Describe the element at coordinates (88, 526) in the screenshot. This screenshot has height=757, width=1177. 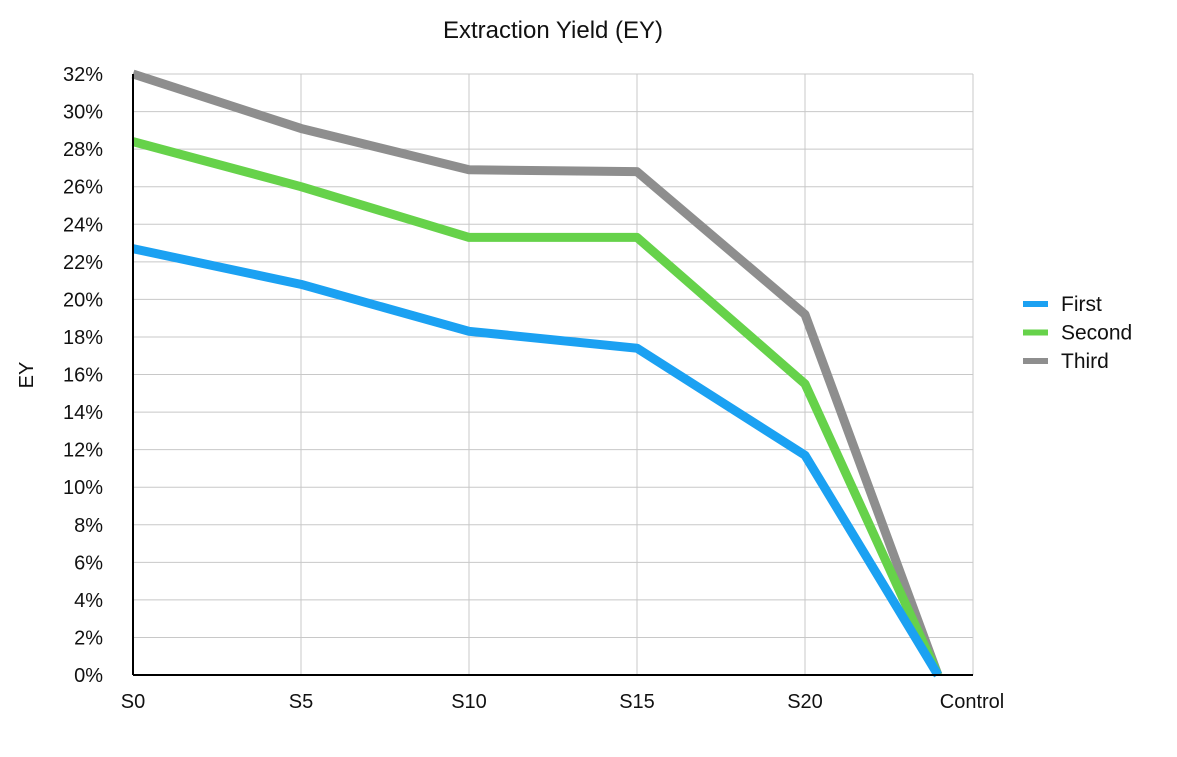
I see `y-tick-label: 8%` at that location.